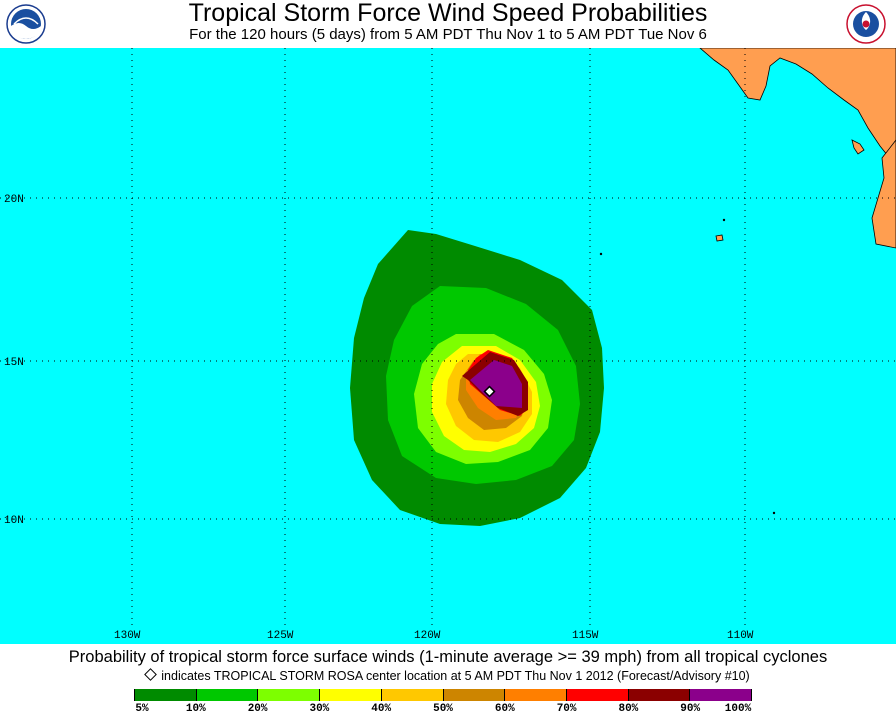 Image resolution: width=896 pixels, height=716 pixels. Describe the element at coordinates (566, 709) in the screenshot. I see `legend-label: 70%` at that location.